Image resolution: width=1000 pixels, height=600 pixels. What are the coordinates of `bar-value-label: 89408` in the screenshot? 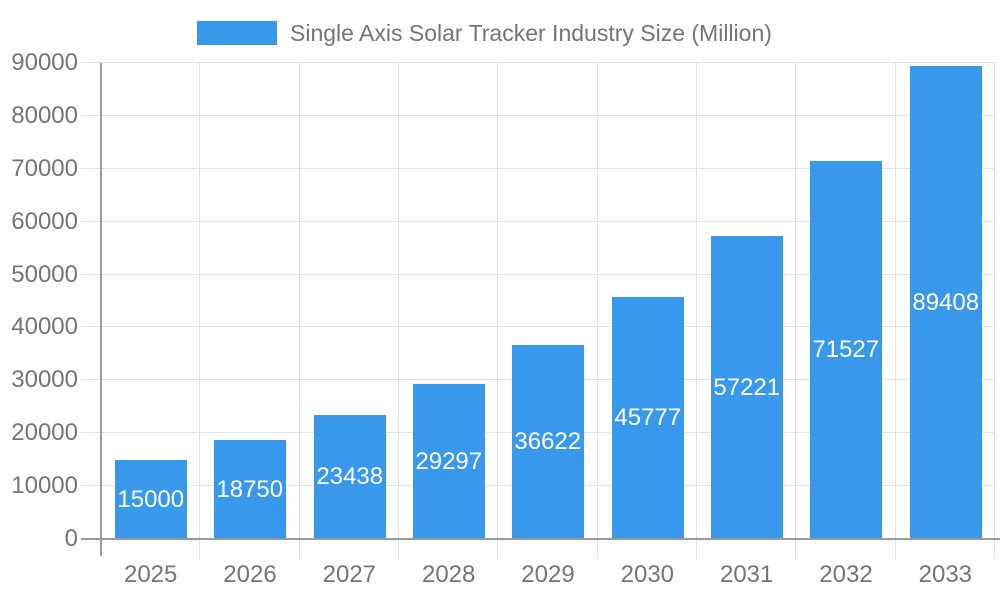 It's located at (946, 302).